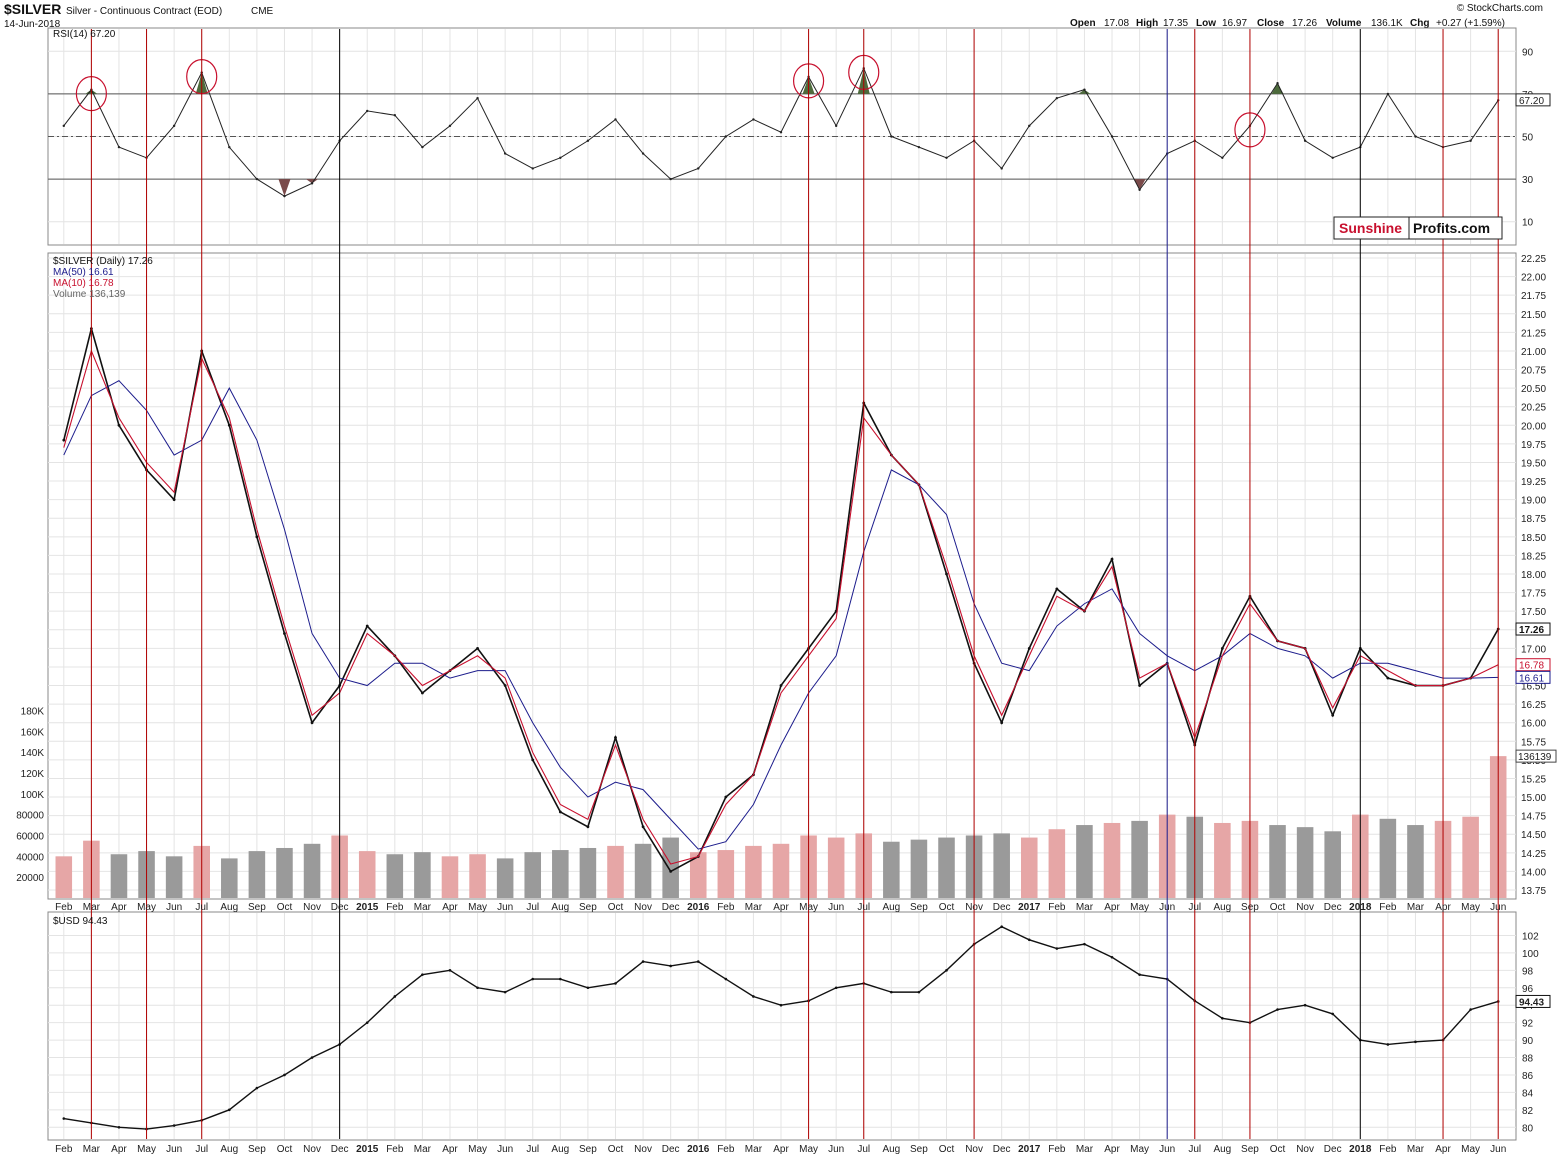  What do you see at coordinates (312, 1149) in the screenshot?
I see `month-label-lower: Nov` at bounding box center [312, 1149].